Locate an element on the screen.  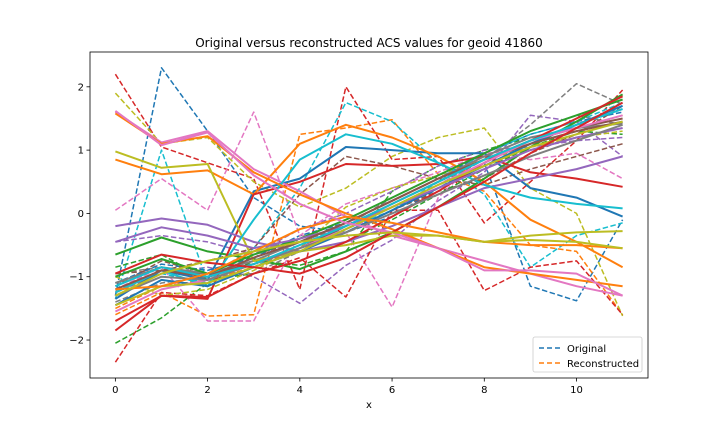
x-tick-label: 4 is located at coordinates (300, 390).